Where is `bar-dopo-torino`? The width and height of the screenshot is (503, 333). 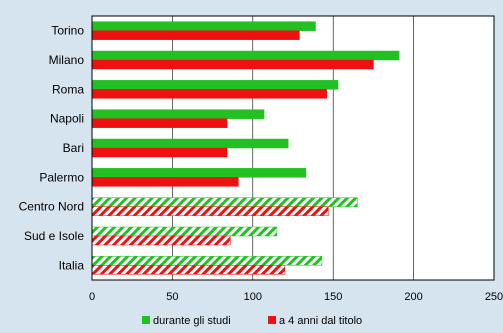
bar-dopo-torino is located at coordinates (195, 35).